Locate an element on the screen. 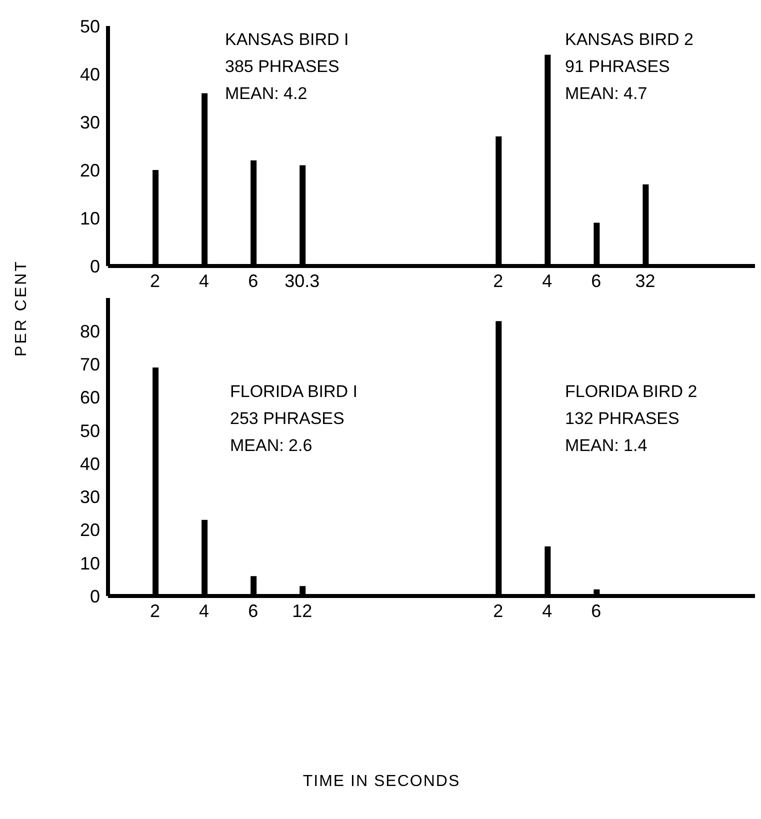  annotation: 253 PHRASES is located at coordinates (288, 419).